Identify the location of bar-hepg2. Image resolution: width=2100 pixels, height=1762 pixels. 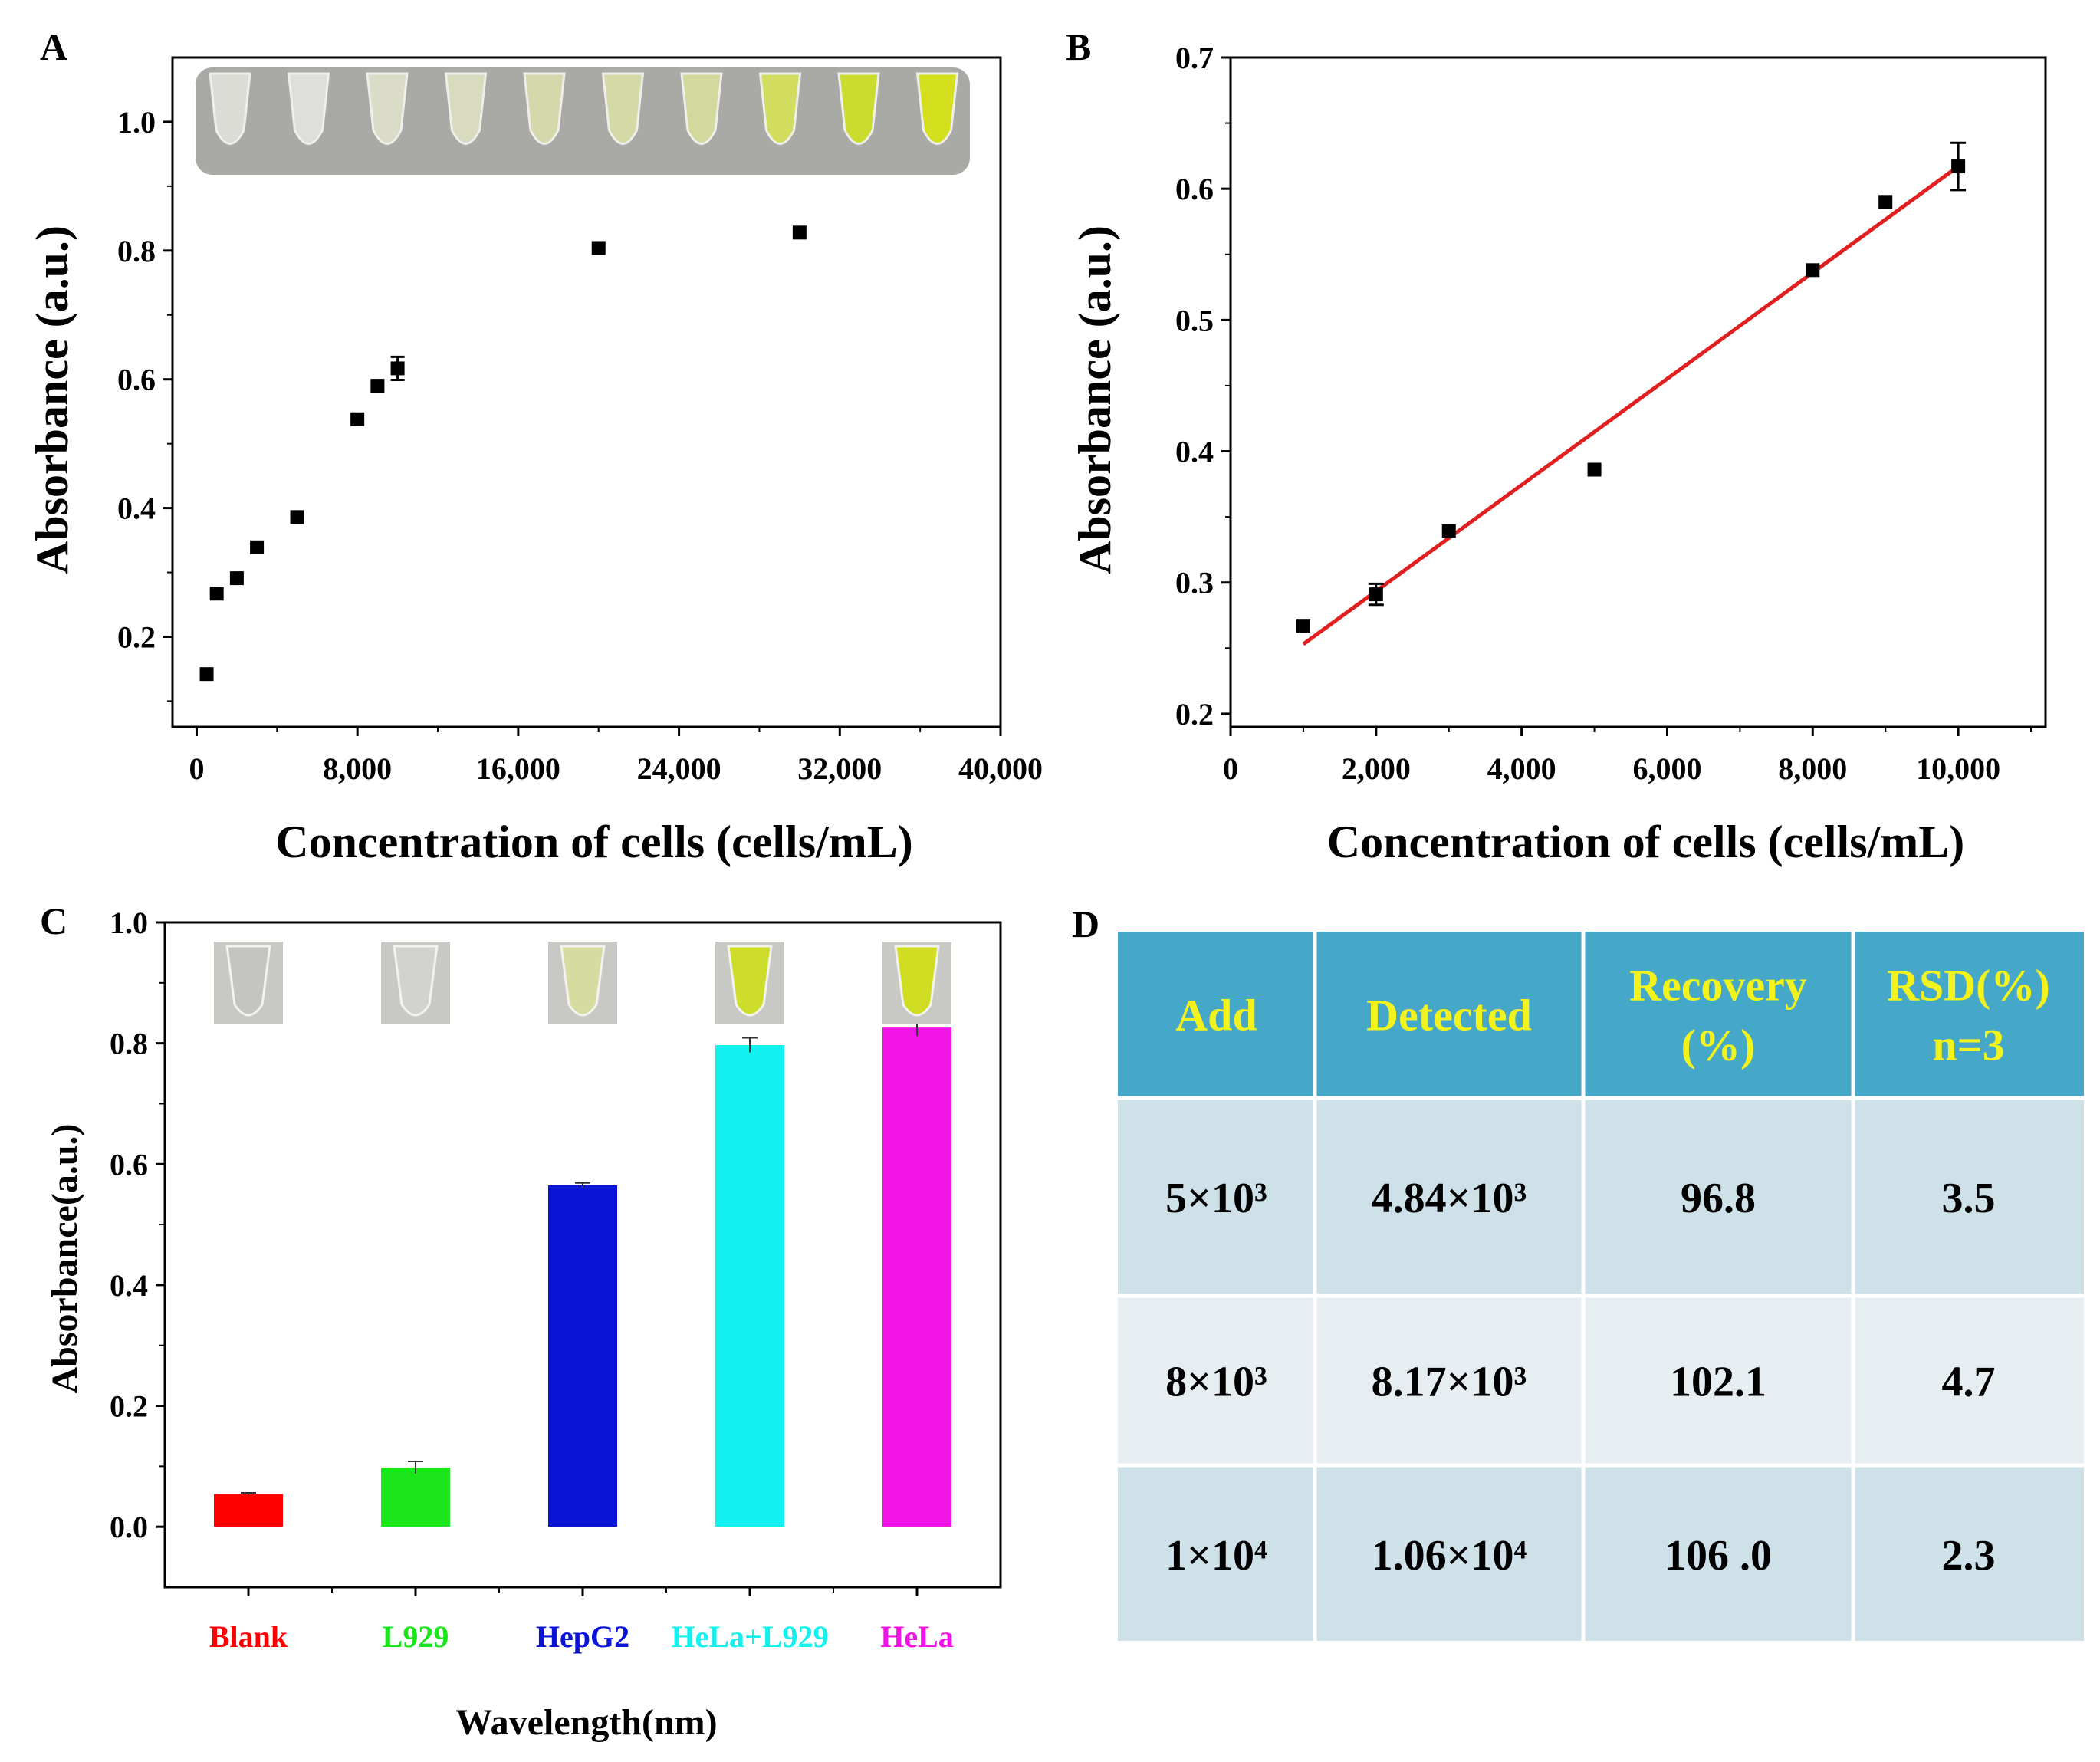
(582, 1356).